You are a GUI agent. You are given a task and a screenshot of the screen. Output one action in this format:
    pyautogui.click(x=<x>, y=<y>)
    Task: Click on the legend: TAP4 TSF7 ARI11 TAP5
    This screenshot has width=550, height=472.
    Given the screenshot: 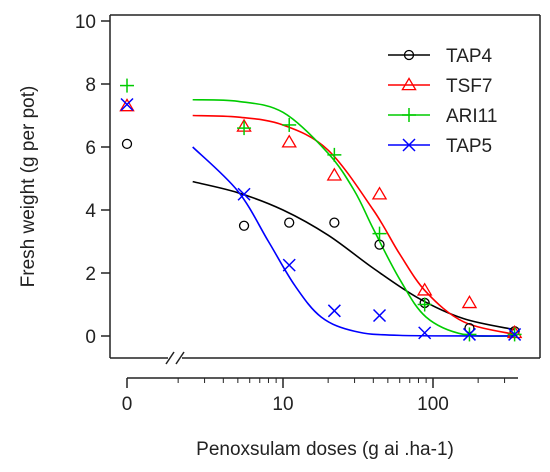 What is the action you would take?
    pyautogui.click(x=442, y=101)
    